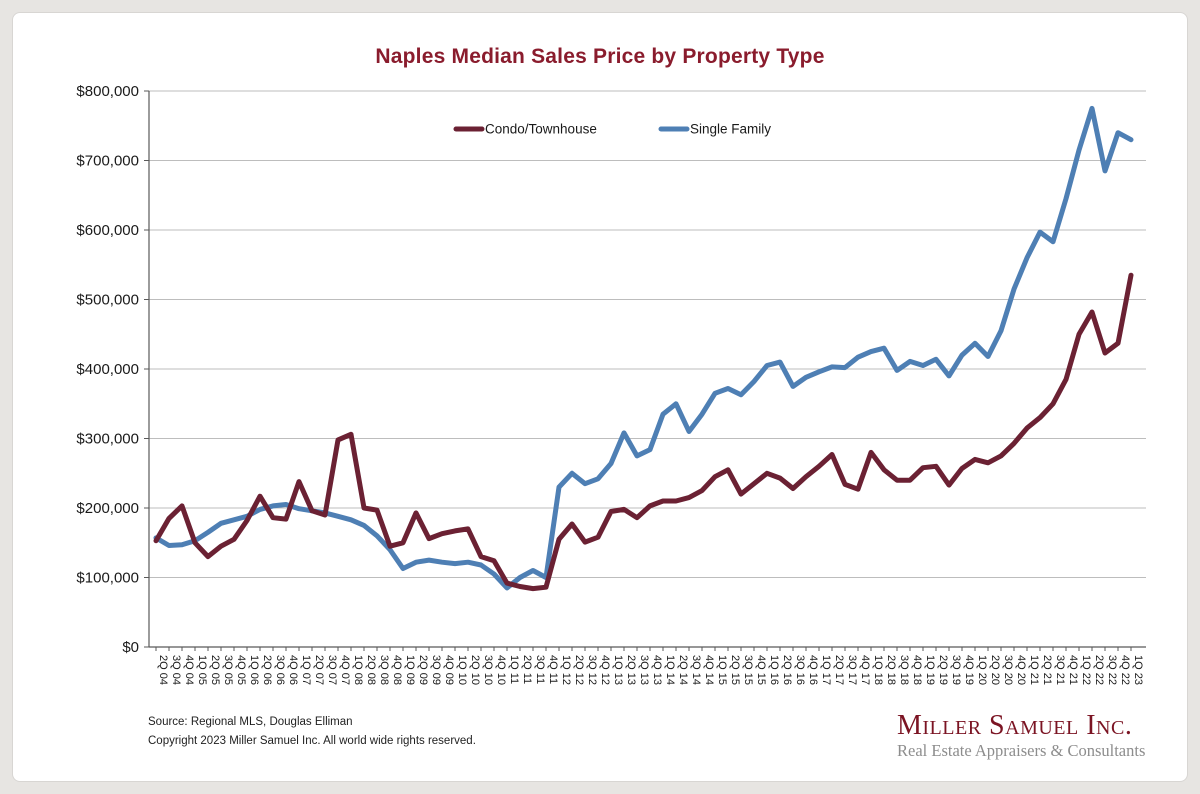 This screenshot has width=1200, height=794. I want to click on x-axis-label: 4Q 18, so click(917, 670).